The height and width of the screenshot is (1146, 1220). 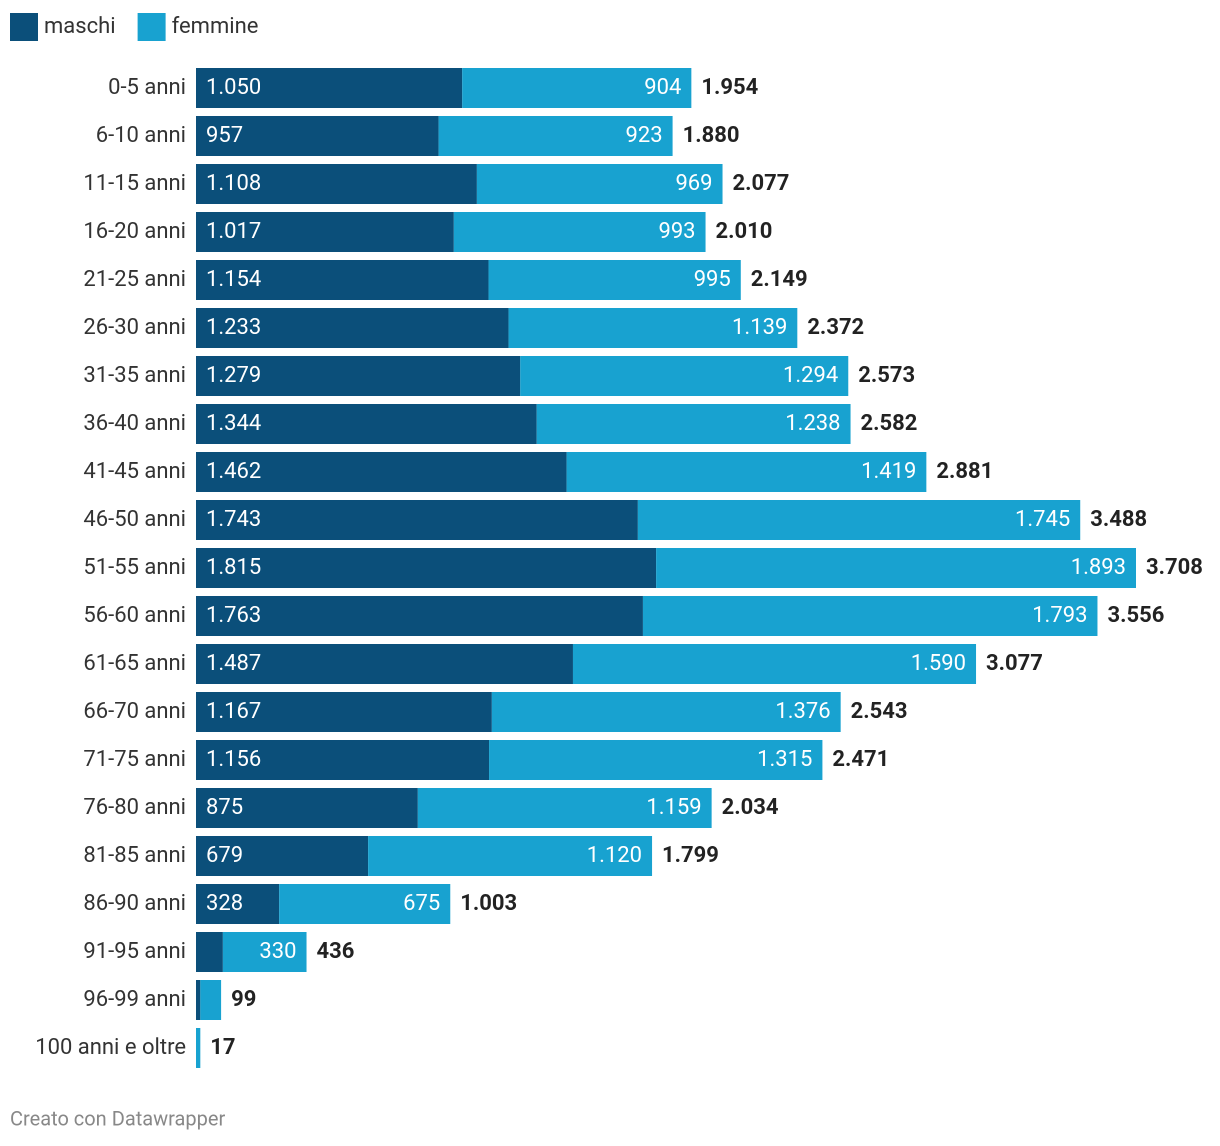 What do you see at coordinates (673, 807) in the screenshot?
I see `value-label: 1.159` at bounding box center [673, 807].